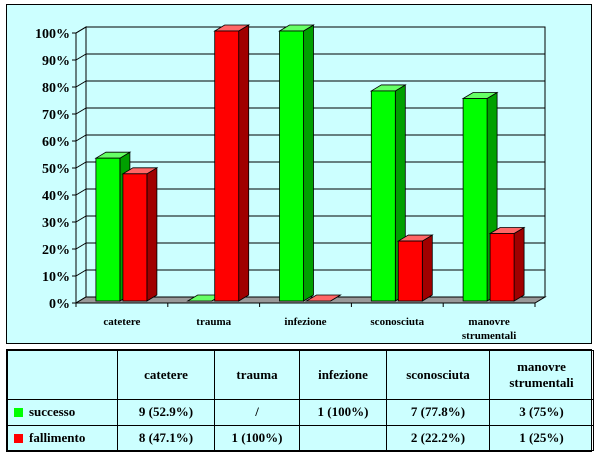  I want to click on x-tick-label-line: trauma, so click(213, 322).